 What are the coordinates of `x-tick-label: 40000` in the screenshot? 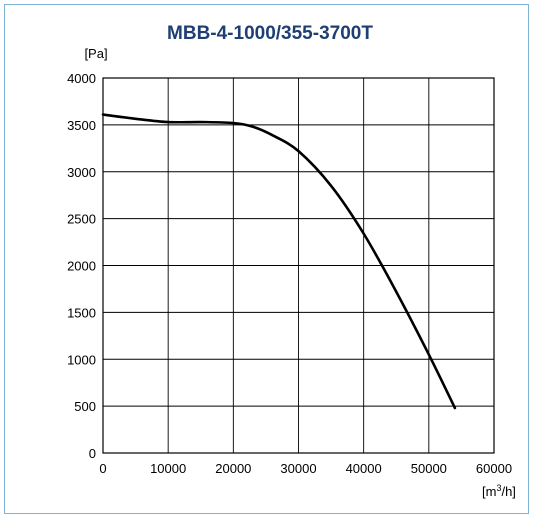 It's located at (364, 468).